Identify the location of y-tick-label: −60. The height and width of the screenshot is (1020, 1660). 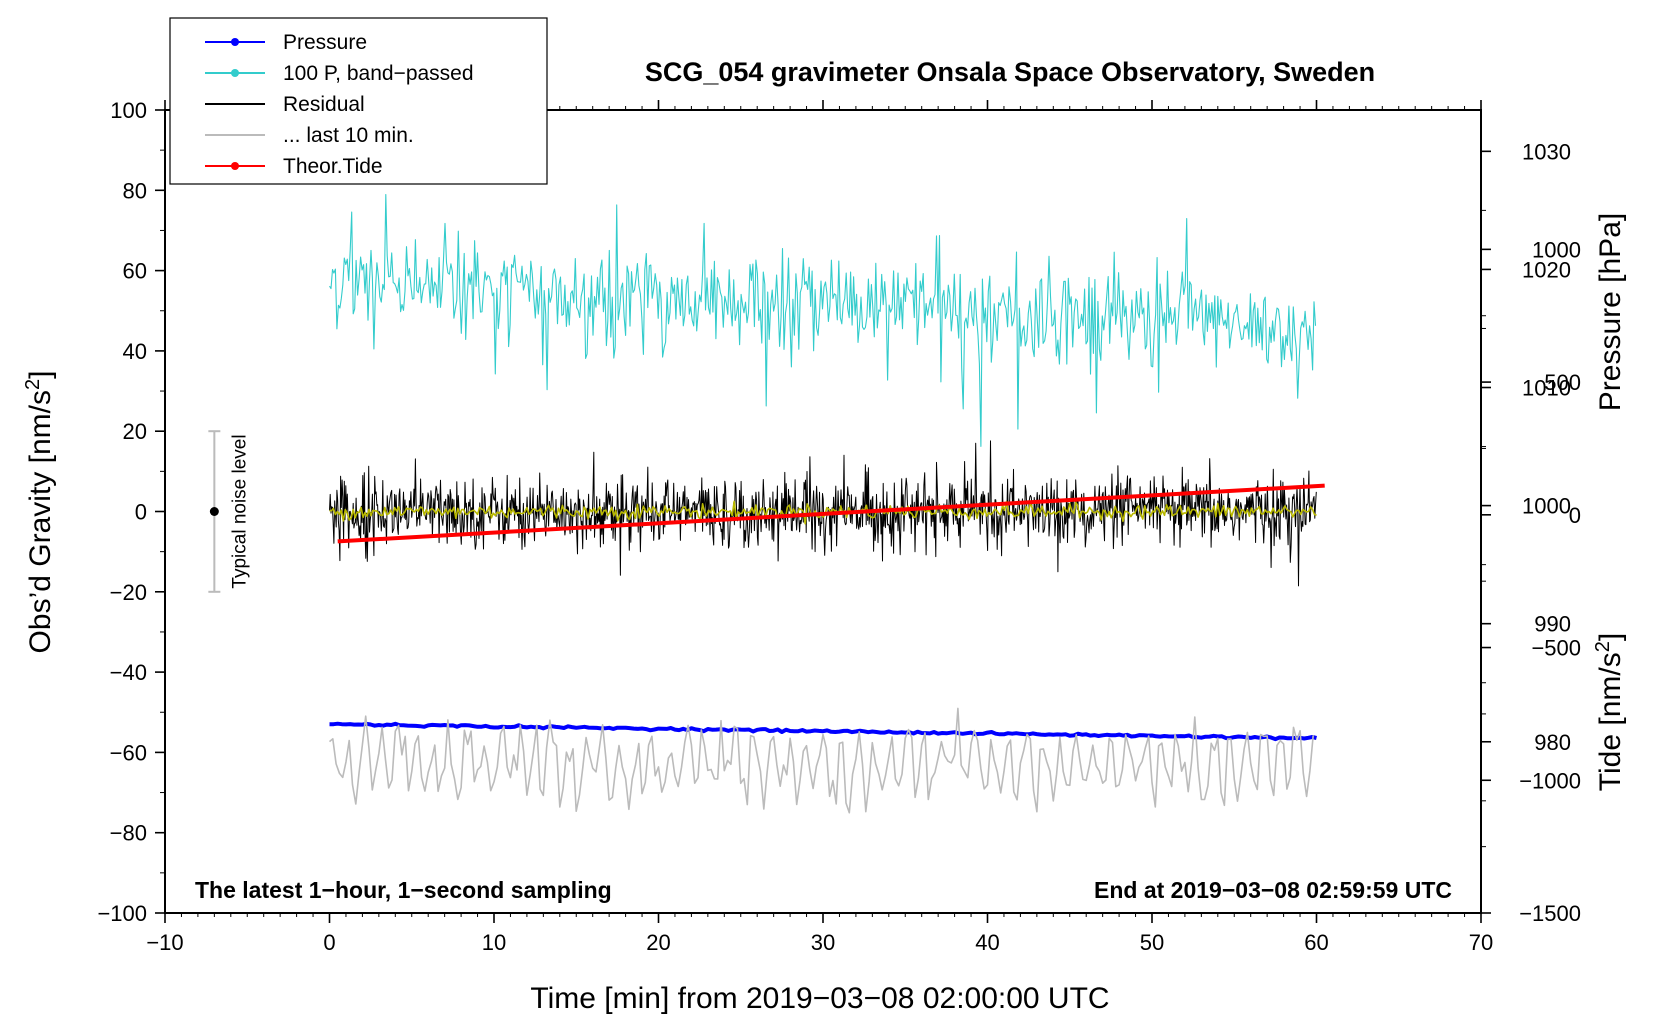
(128, 752).